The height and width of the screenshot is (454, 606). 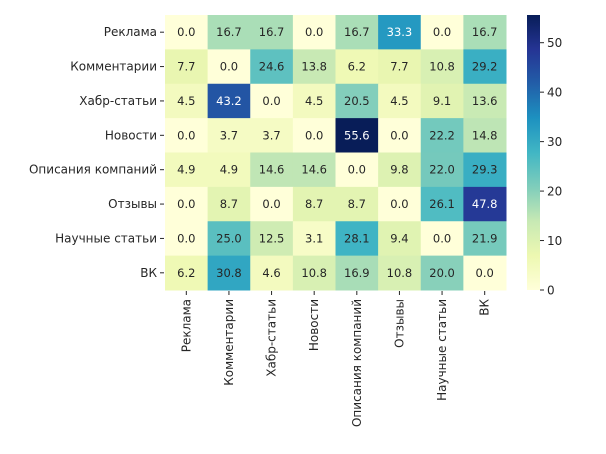 I want to click on cell-annotation: 43.2, so click(x=229, y=101).